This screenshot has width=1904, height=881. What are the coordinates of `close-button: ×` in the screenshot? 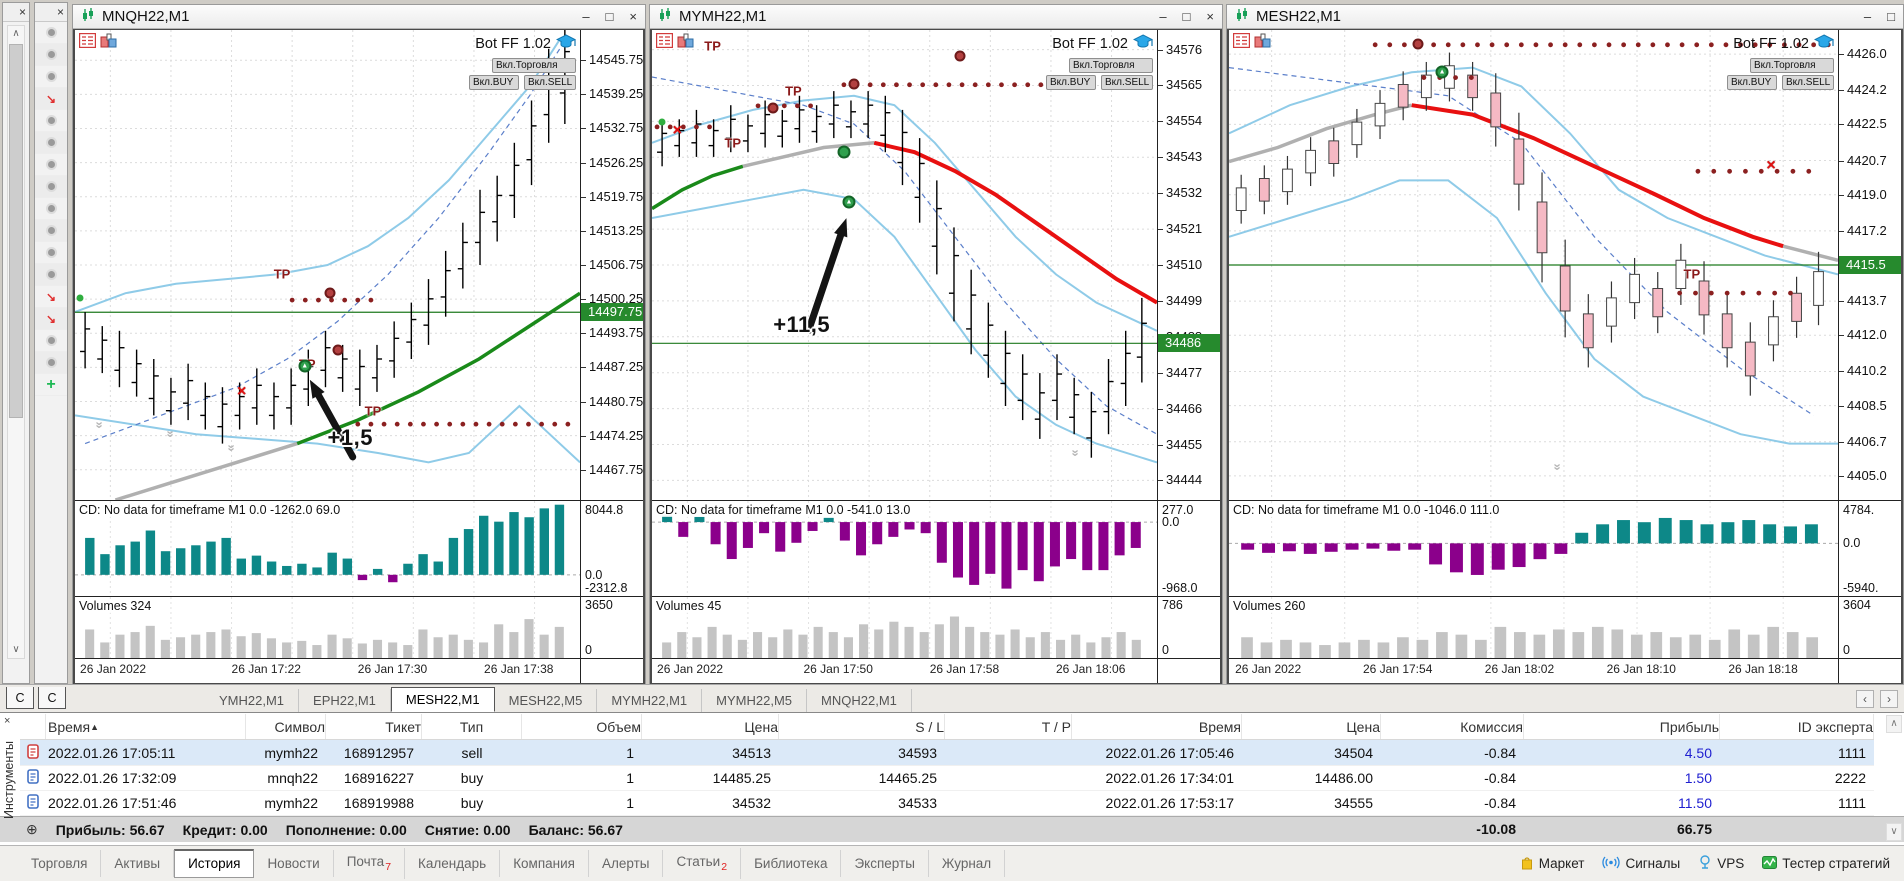 It's located at (1210, 16).